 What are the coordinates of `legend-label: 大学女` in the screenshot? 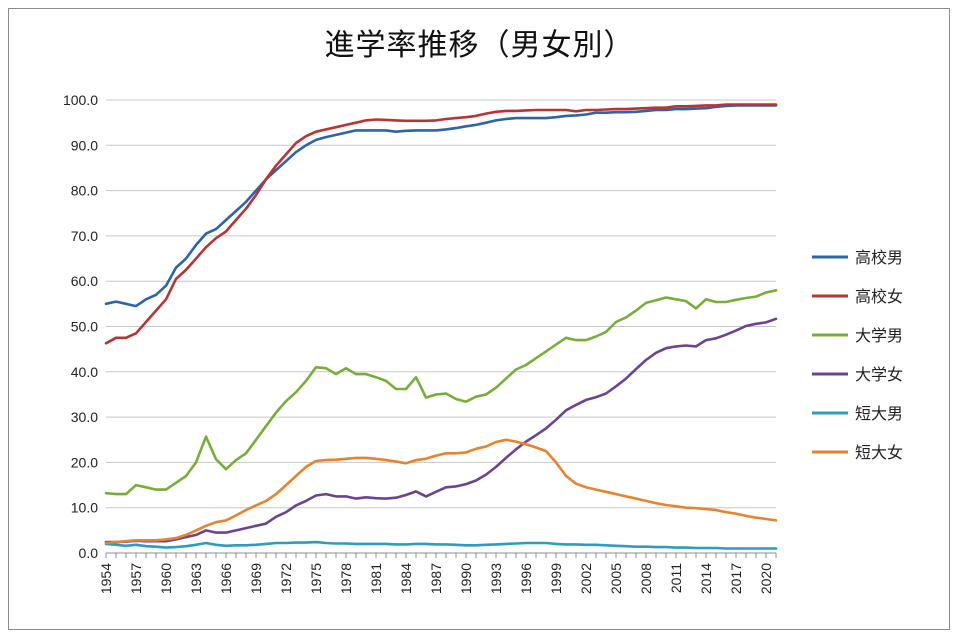 It's located at (879, 374).